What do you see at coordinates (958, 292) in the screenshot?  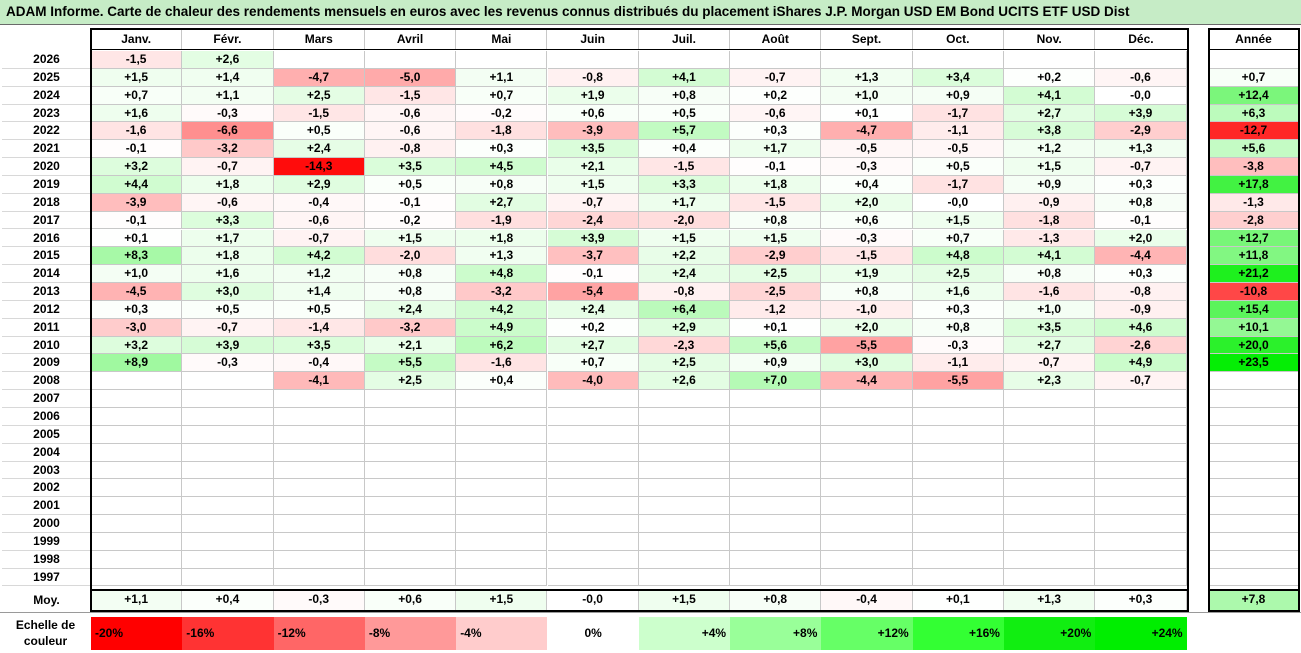 I see `heatmap-cell: +1,6` at bounding box center [958, 292].